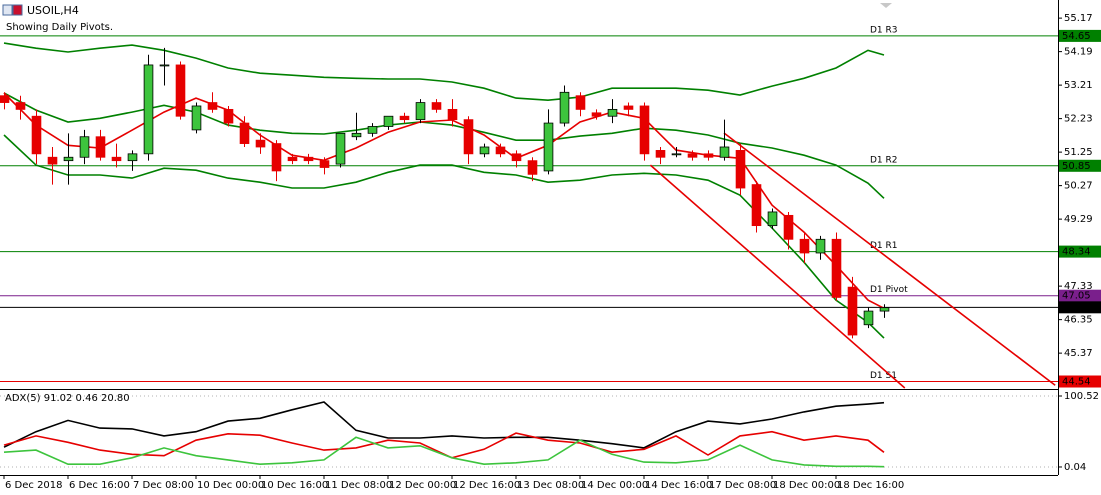 The height and width of the screenshot is (495, 1101). I want to click on y-tick-label: 52.23, so click(1078, 119).